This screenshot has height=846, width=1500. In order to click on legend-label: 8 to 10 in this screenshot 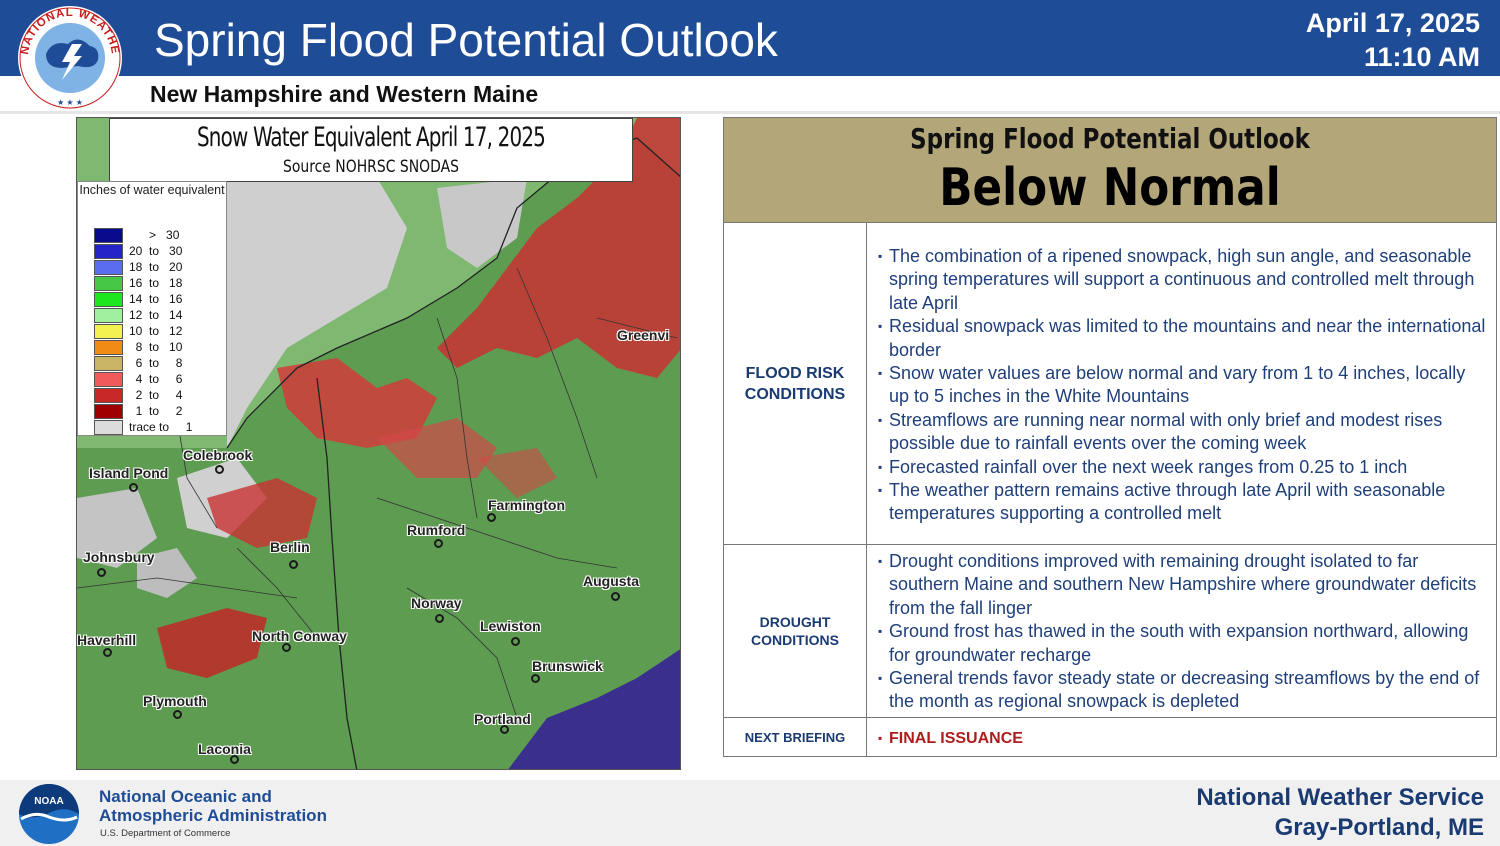, I will do `click(156, 347)`.